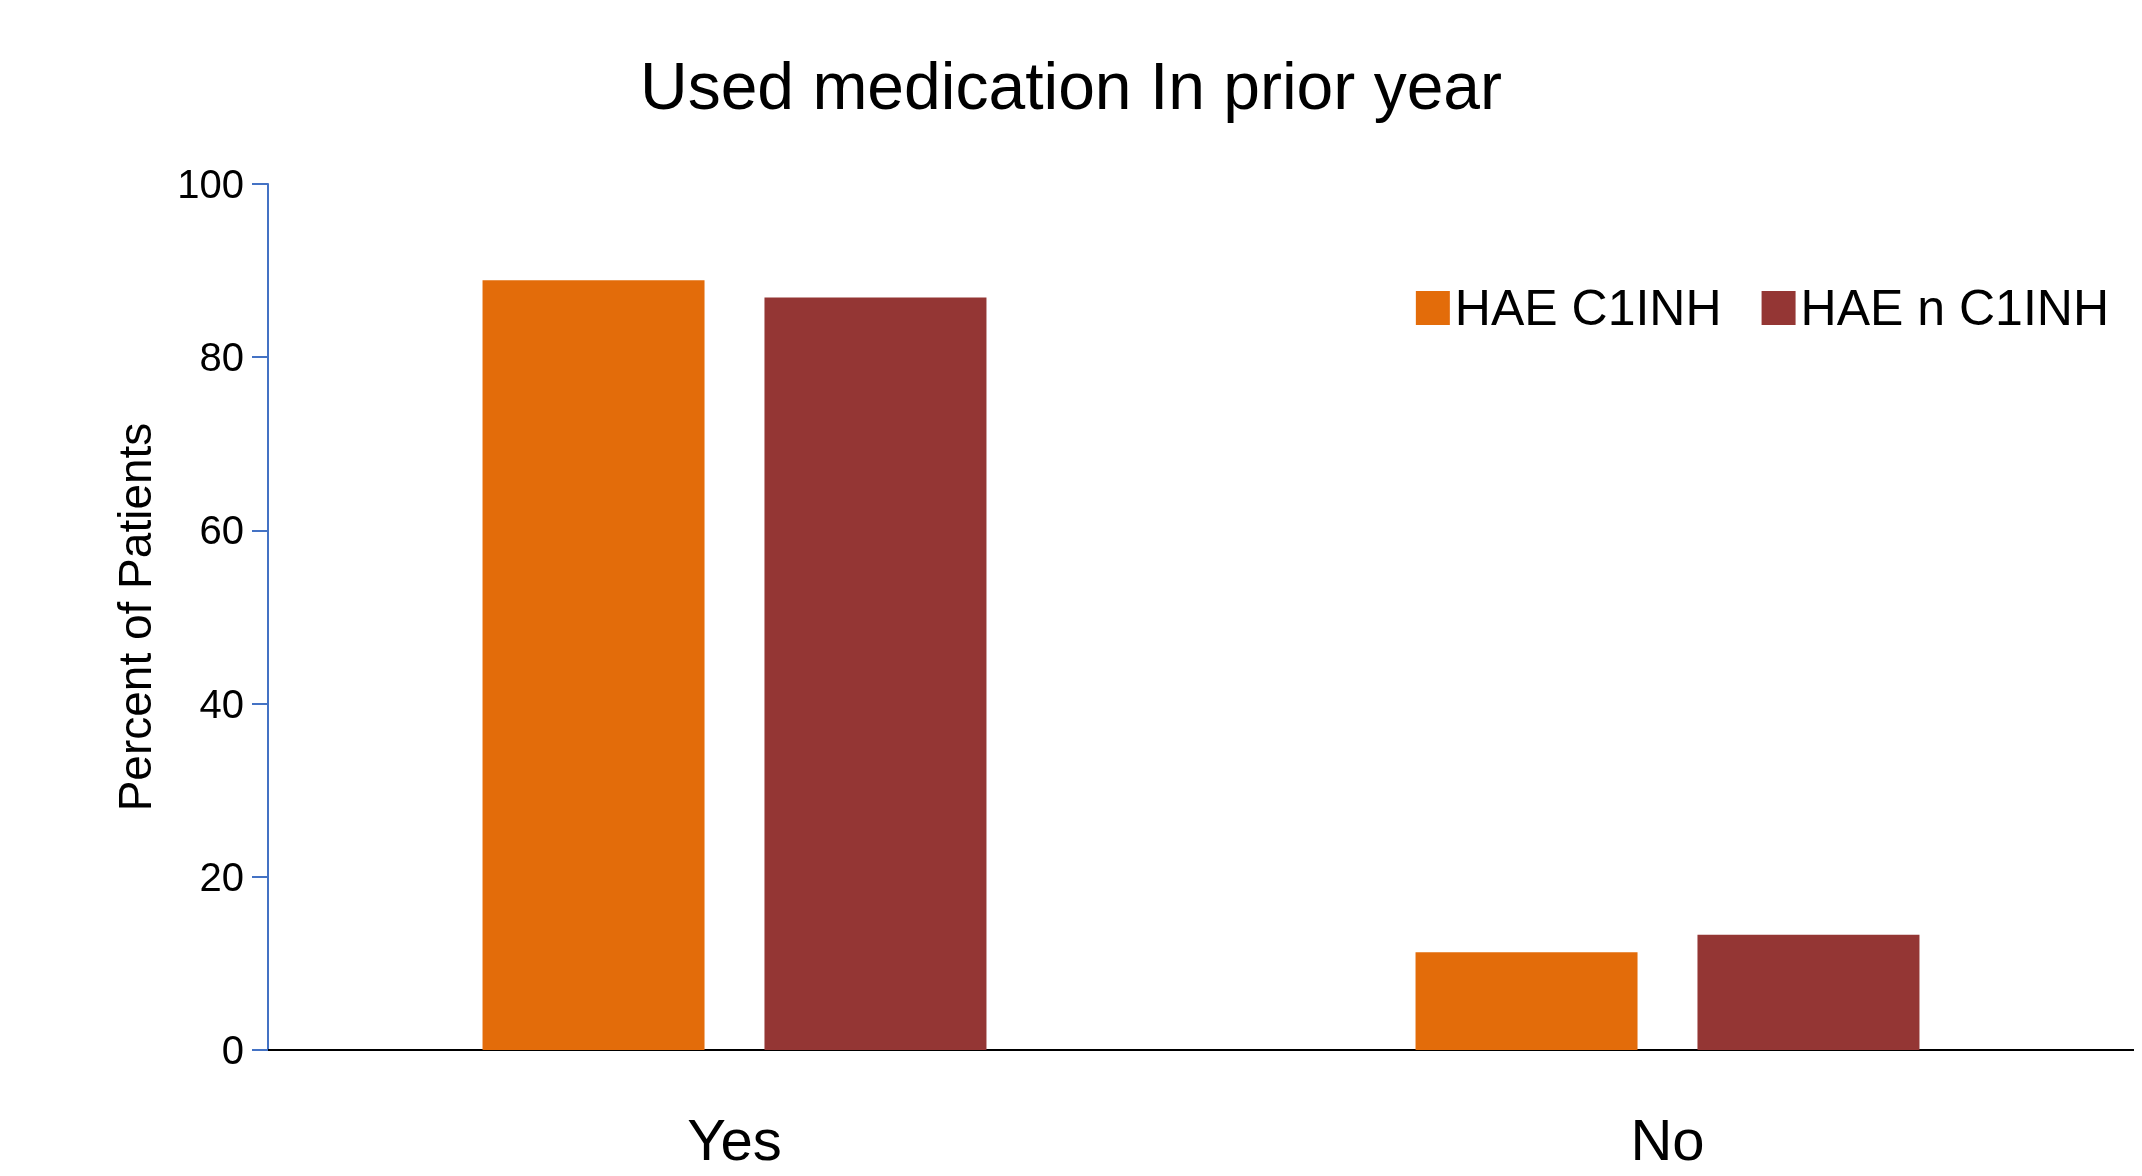 Image resolution: width=2142 pixels, height=1176 pixels. Describe the element at coordinates (1667, 1139) in the screenshot. I see `x-tick-label: No` at that location.